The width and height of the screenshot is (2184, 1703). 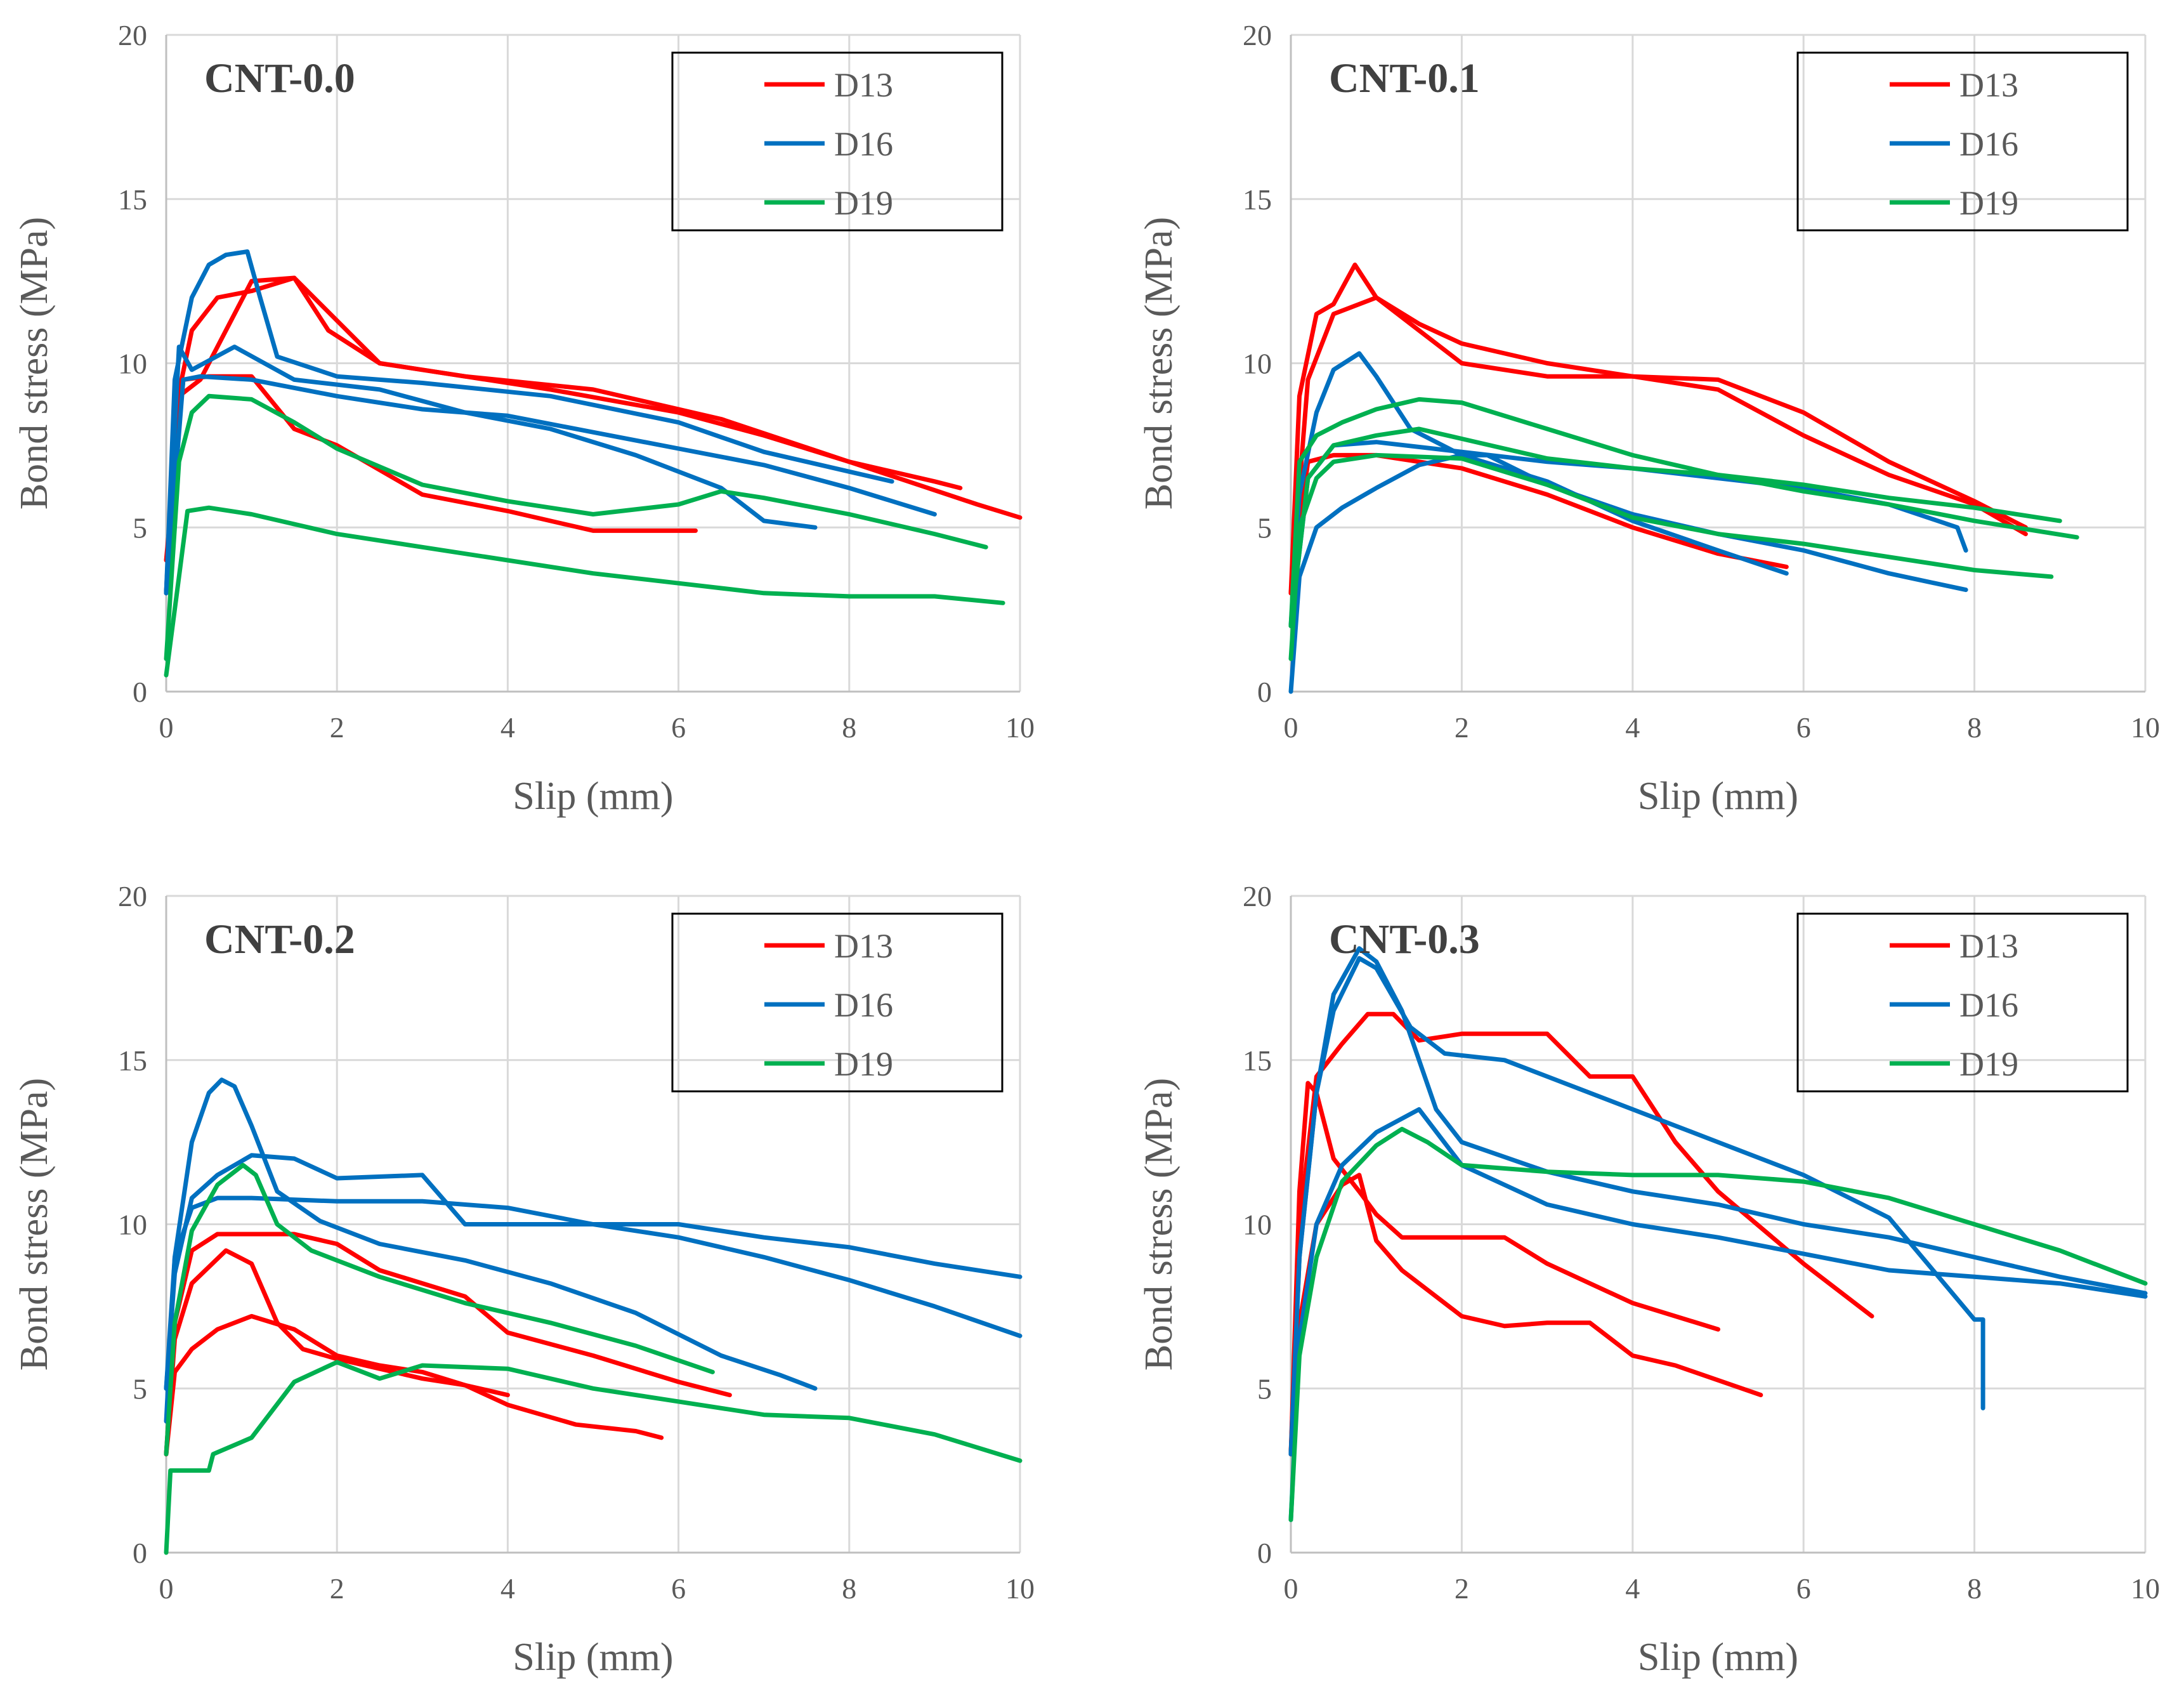 What do you see at coordinates (1404, 940) in the screenshot?
I see `panel-title: CNT-0.3` at bounding box center [1404, 940].